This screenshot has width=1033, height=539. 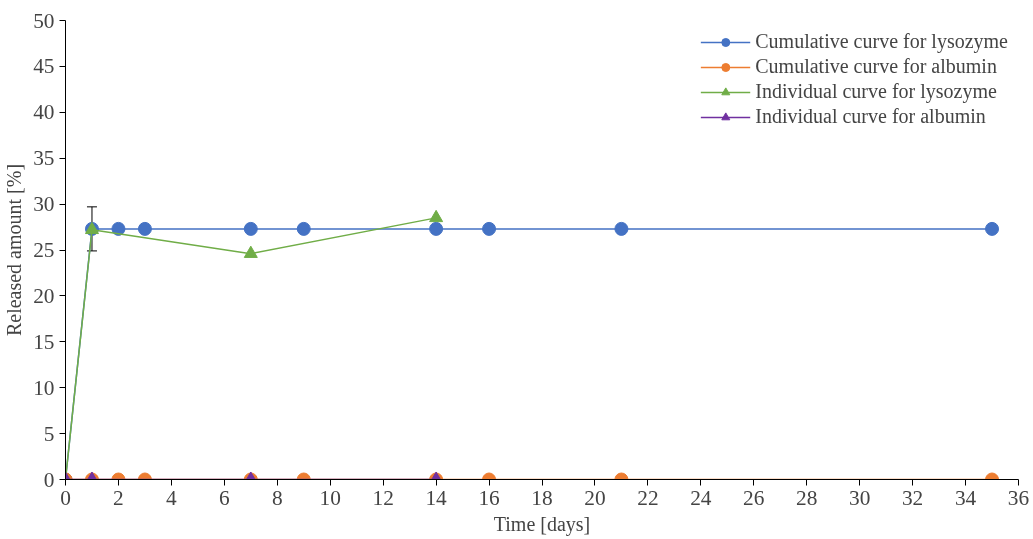 I want to click on x-tick-label: 10, so click(x=330, y=497).